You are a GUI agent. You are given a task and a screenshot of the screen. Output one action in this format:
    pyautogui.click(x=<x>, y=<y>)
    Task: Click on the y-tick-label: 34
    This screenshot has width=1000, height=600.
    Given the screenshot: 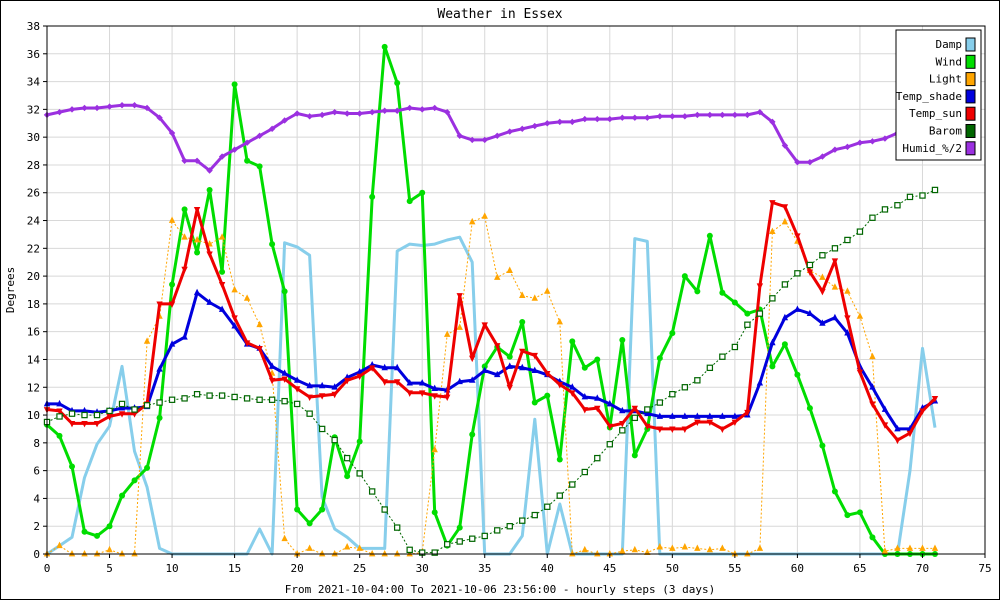 What is the action you would take?
    pyautogui.click(x=34, y=82)
    